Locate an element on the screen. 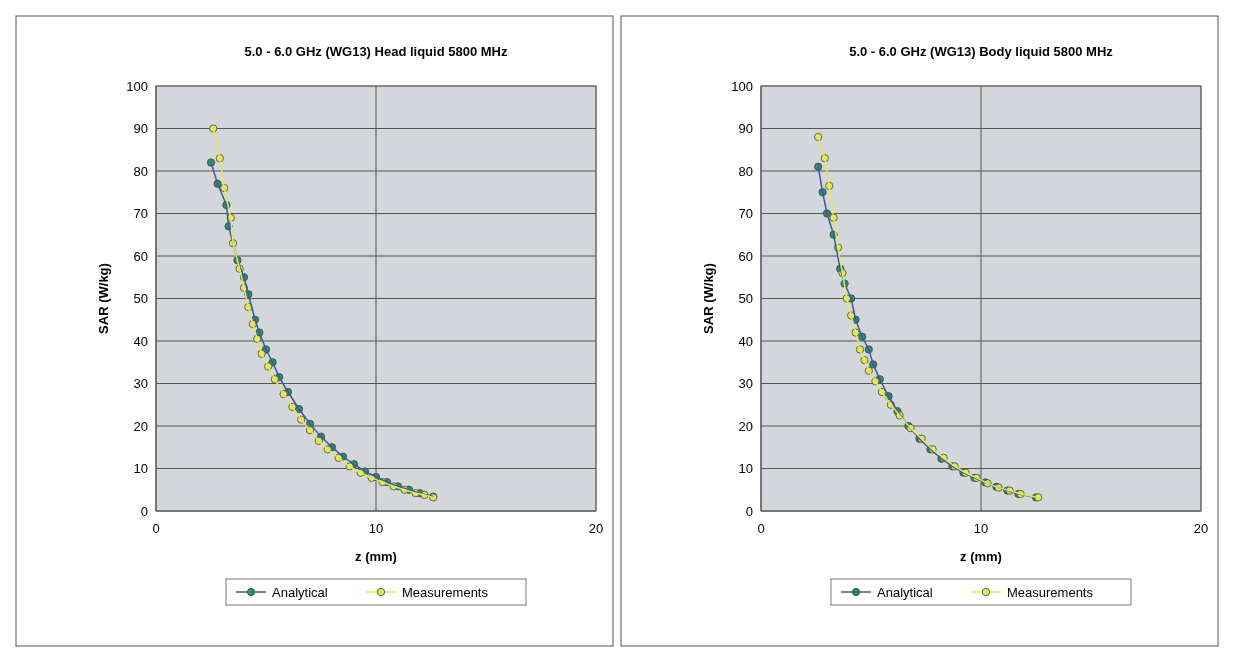 The width and height of the screenshot is (1239, 656). chart-title: 5.0 - 6.0 GHz (WG13) Head liquid 5800 MHz is located at coordinates (376, 51).